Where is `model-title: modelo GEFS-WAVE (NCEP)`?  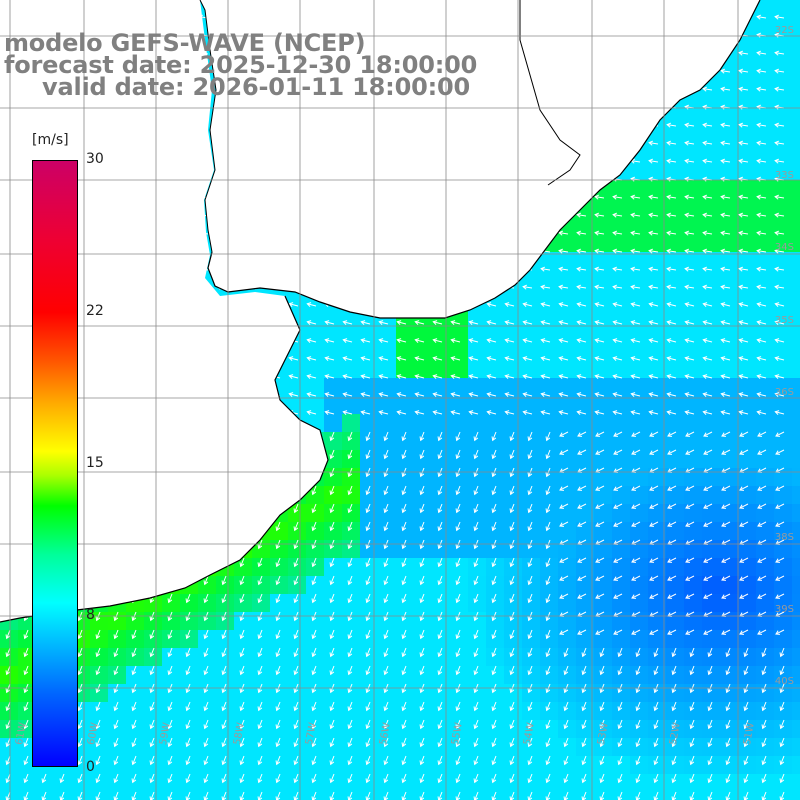
model-title: modelo GEFS-WAVE (NCEP) is located at coordinates (185, 43).